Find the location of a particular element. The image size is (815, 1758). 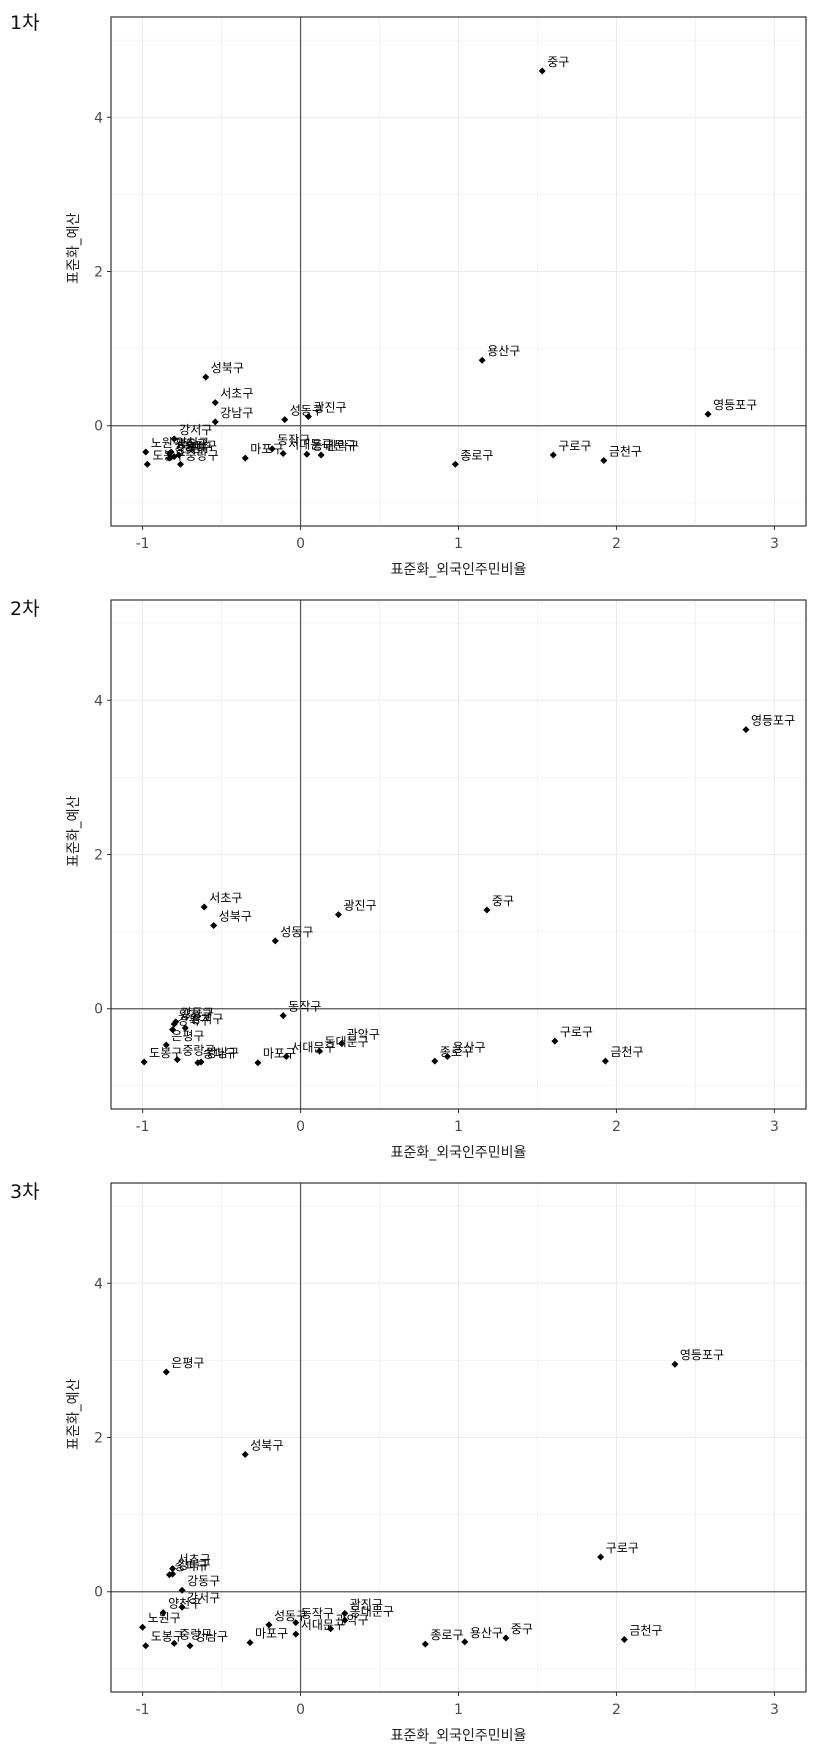

data-point: 은평구 is located at coordinates (183, 1039).